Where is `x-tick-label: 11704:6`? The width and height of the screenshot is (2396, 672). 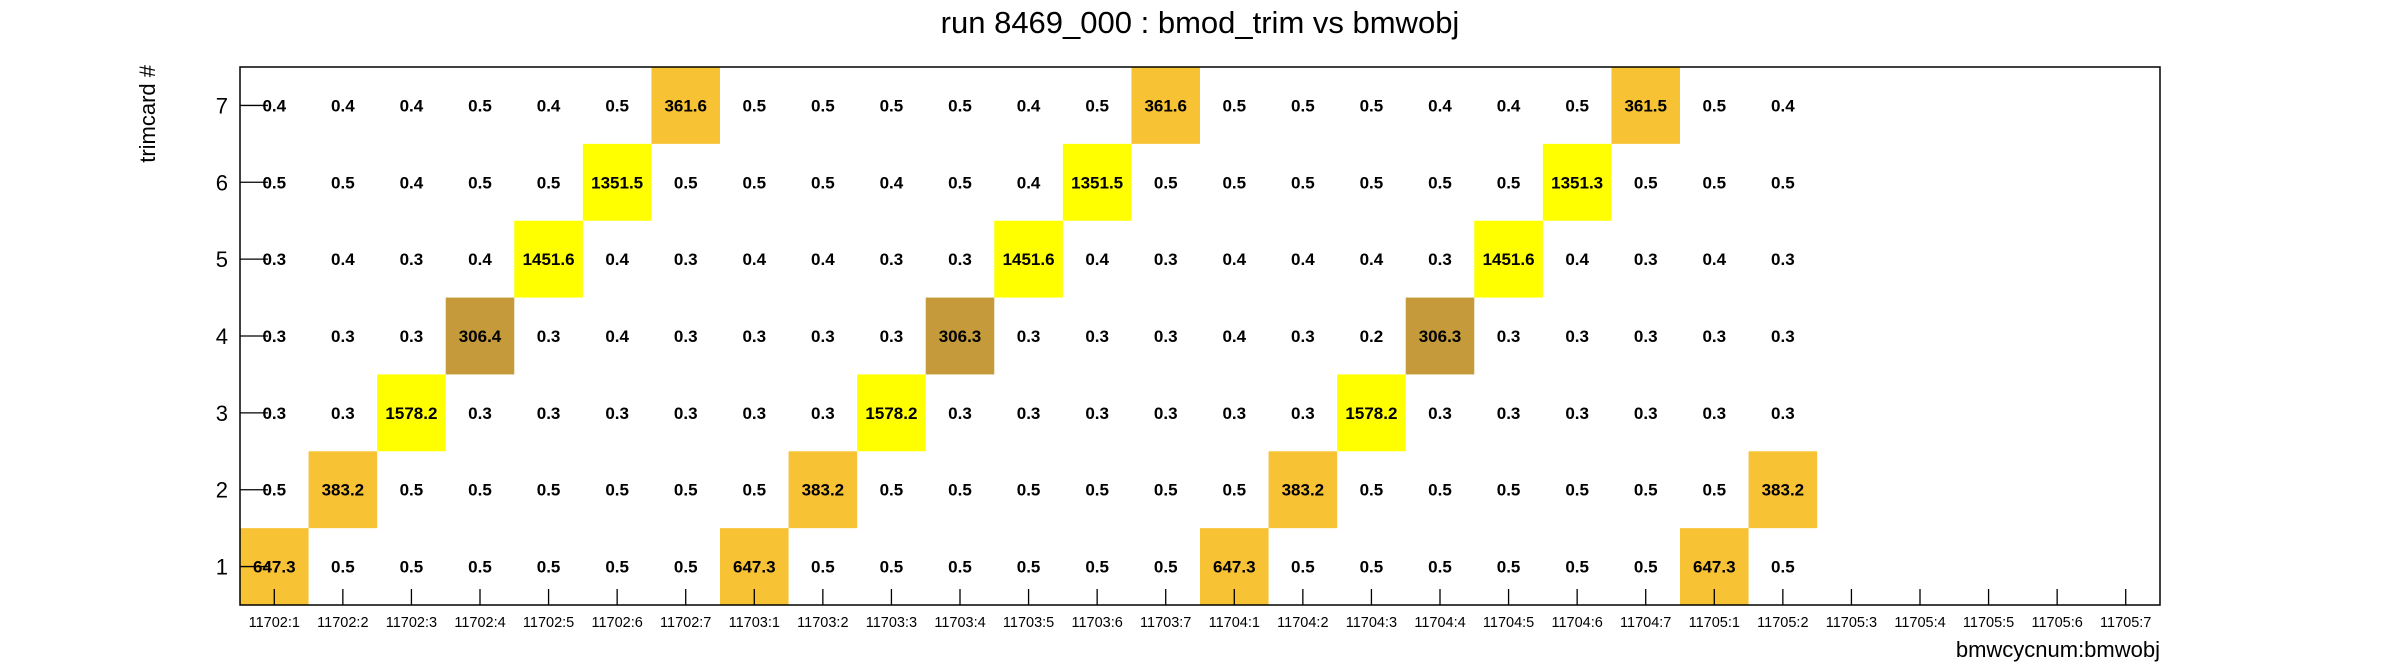
x-tick-label: 11704:6 is located at coordinates (1576, 623).